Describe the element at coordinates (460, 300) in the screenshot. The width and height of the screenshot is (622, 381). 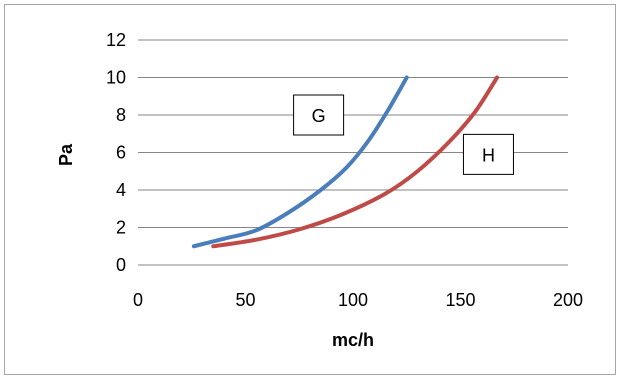
I see `x-tick-label: 150` at that location.